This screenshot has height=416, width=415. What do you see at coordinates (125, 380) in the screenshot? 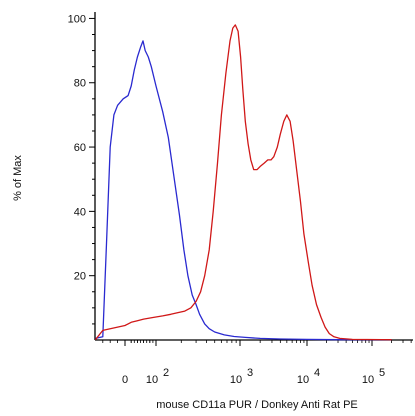
I see `x-tick-label: 0` at bounding box center [125, 380].